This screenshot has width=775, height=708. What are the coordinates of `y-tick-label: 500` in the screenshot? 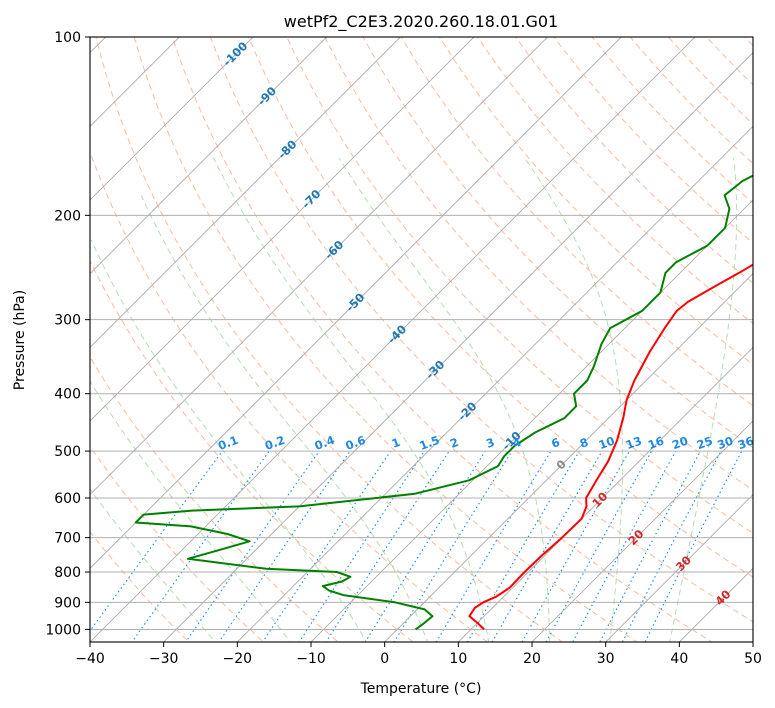 It's located at (67, 452).